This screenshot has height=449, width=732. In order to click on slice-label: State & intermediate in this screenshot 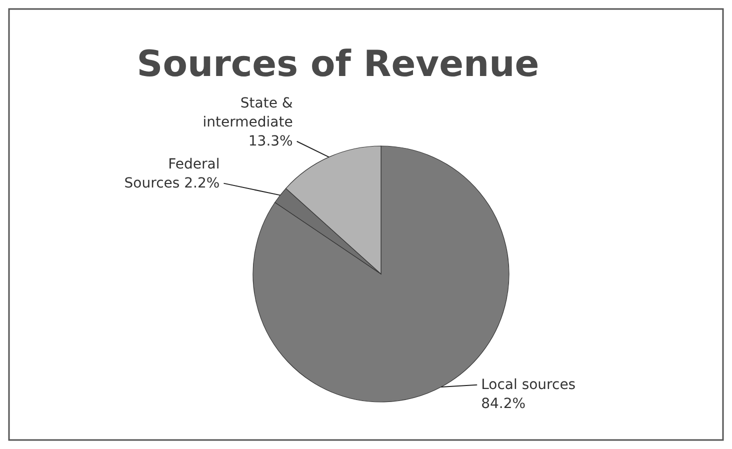, I will do `click(247, 112)`.